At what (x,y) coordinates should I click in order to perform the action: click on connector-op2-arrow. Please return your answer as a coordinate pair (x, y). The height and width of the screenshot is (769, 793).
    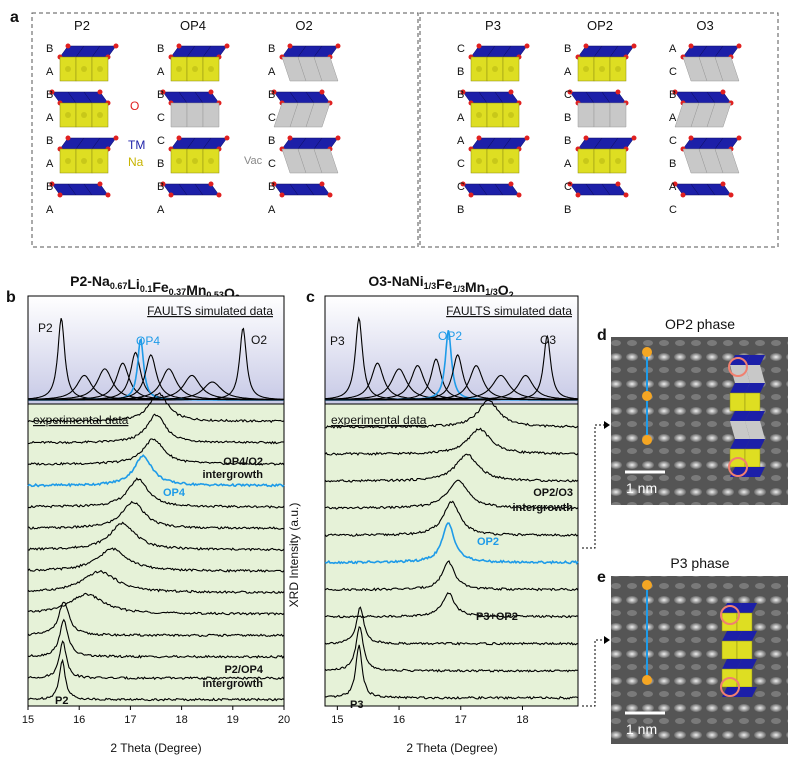
    Looking at the image, I should click on (607, 425).